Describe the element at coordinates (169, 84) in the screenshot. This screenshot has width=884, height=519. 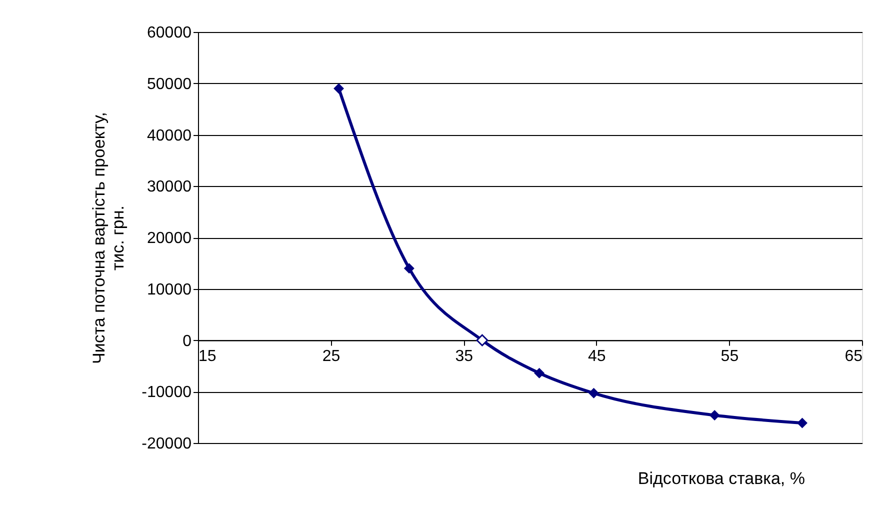
I see `y-tick-label: 50000` at that location.